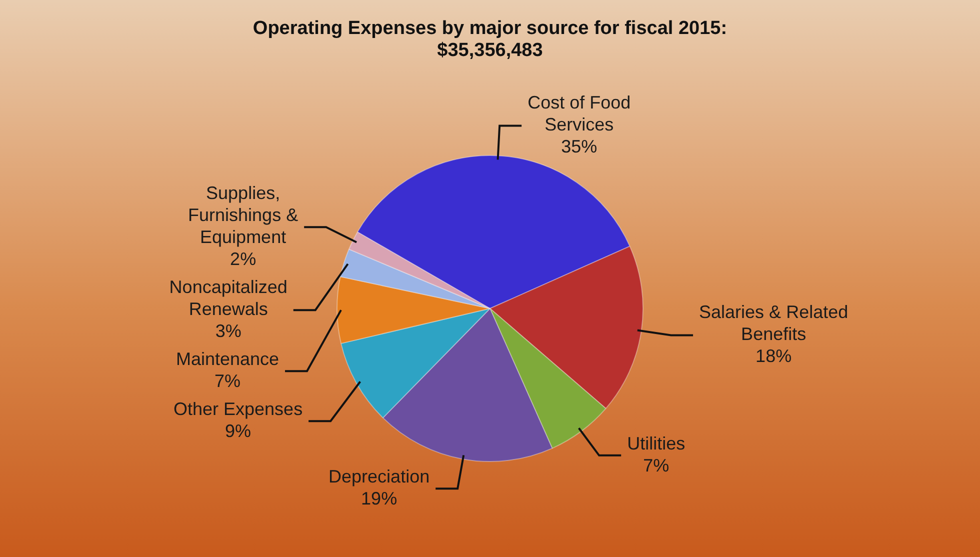 The width and height of the screenshot is (980, 557). I want to click on slice-label: Maintenance, so click(228, 359).